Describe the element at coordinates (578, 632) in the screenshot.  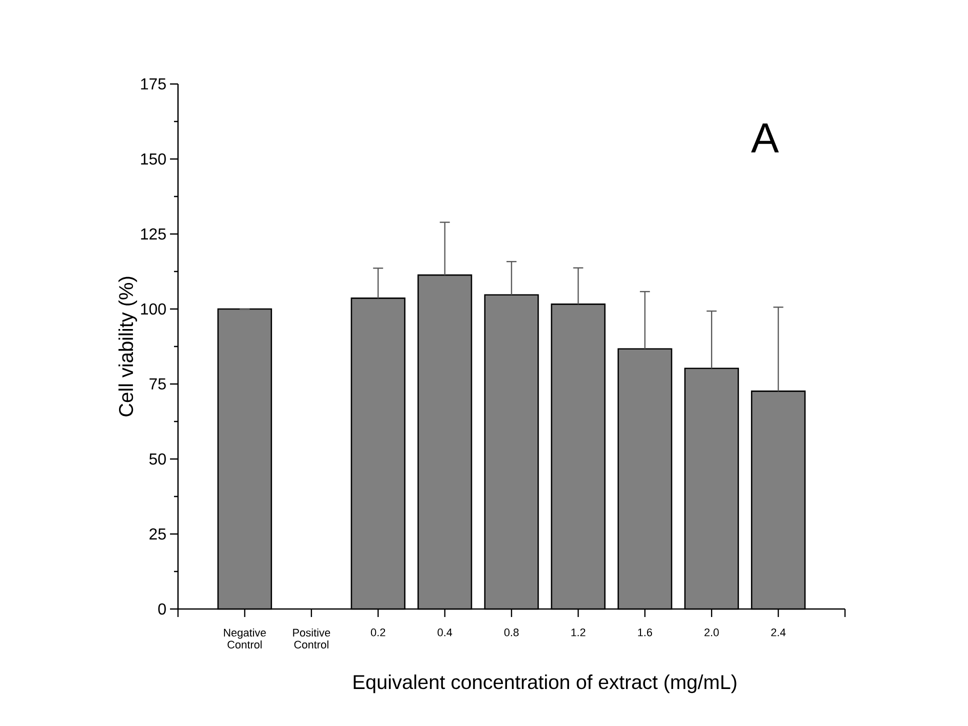
I see `x-tick-label: 1.2` at that location.